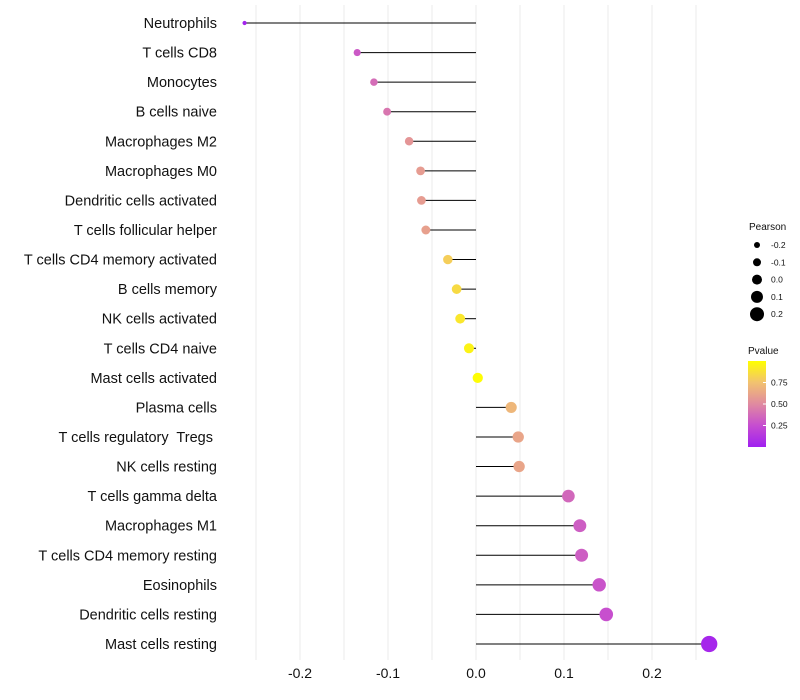 The height and width of the screenshot is (700, 800). I want to click on y-axis-label: Macrophages M0, so click(161, 172).